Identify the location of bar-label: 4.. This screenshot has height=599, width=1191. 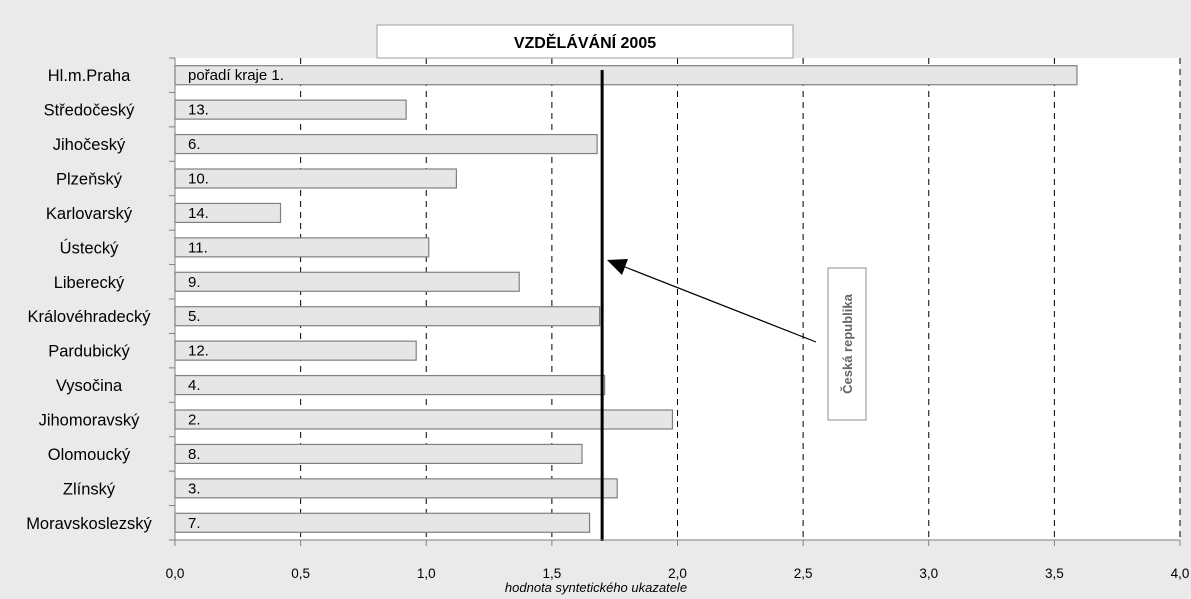
(194, 385).